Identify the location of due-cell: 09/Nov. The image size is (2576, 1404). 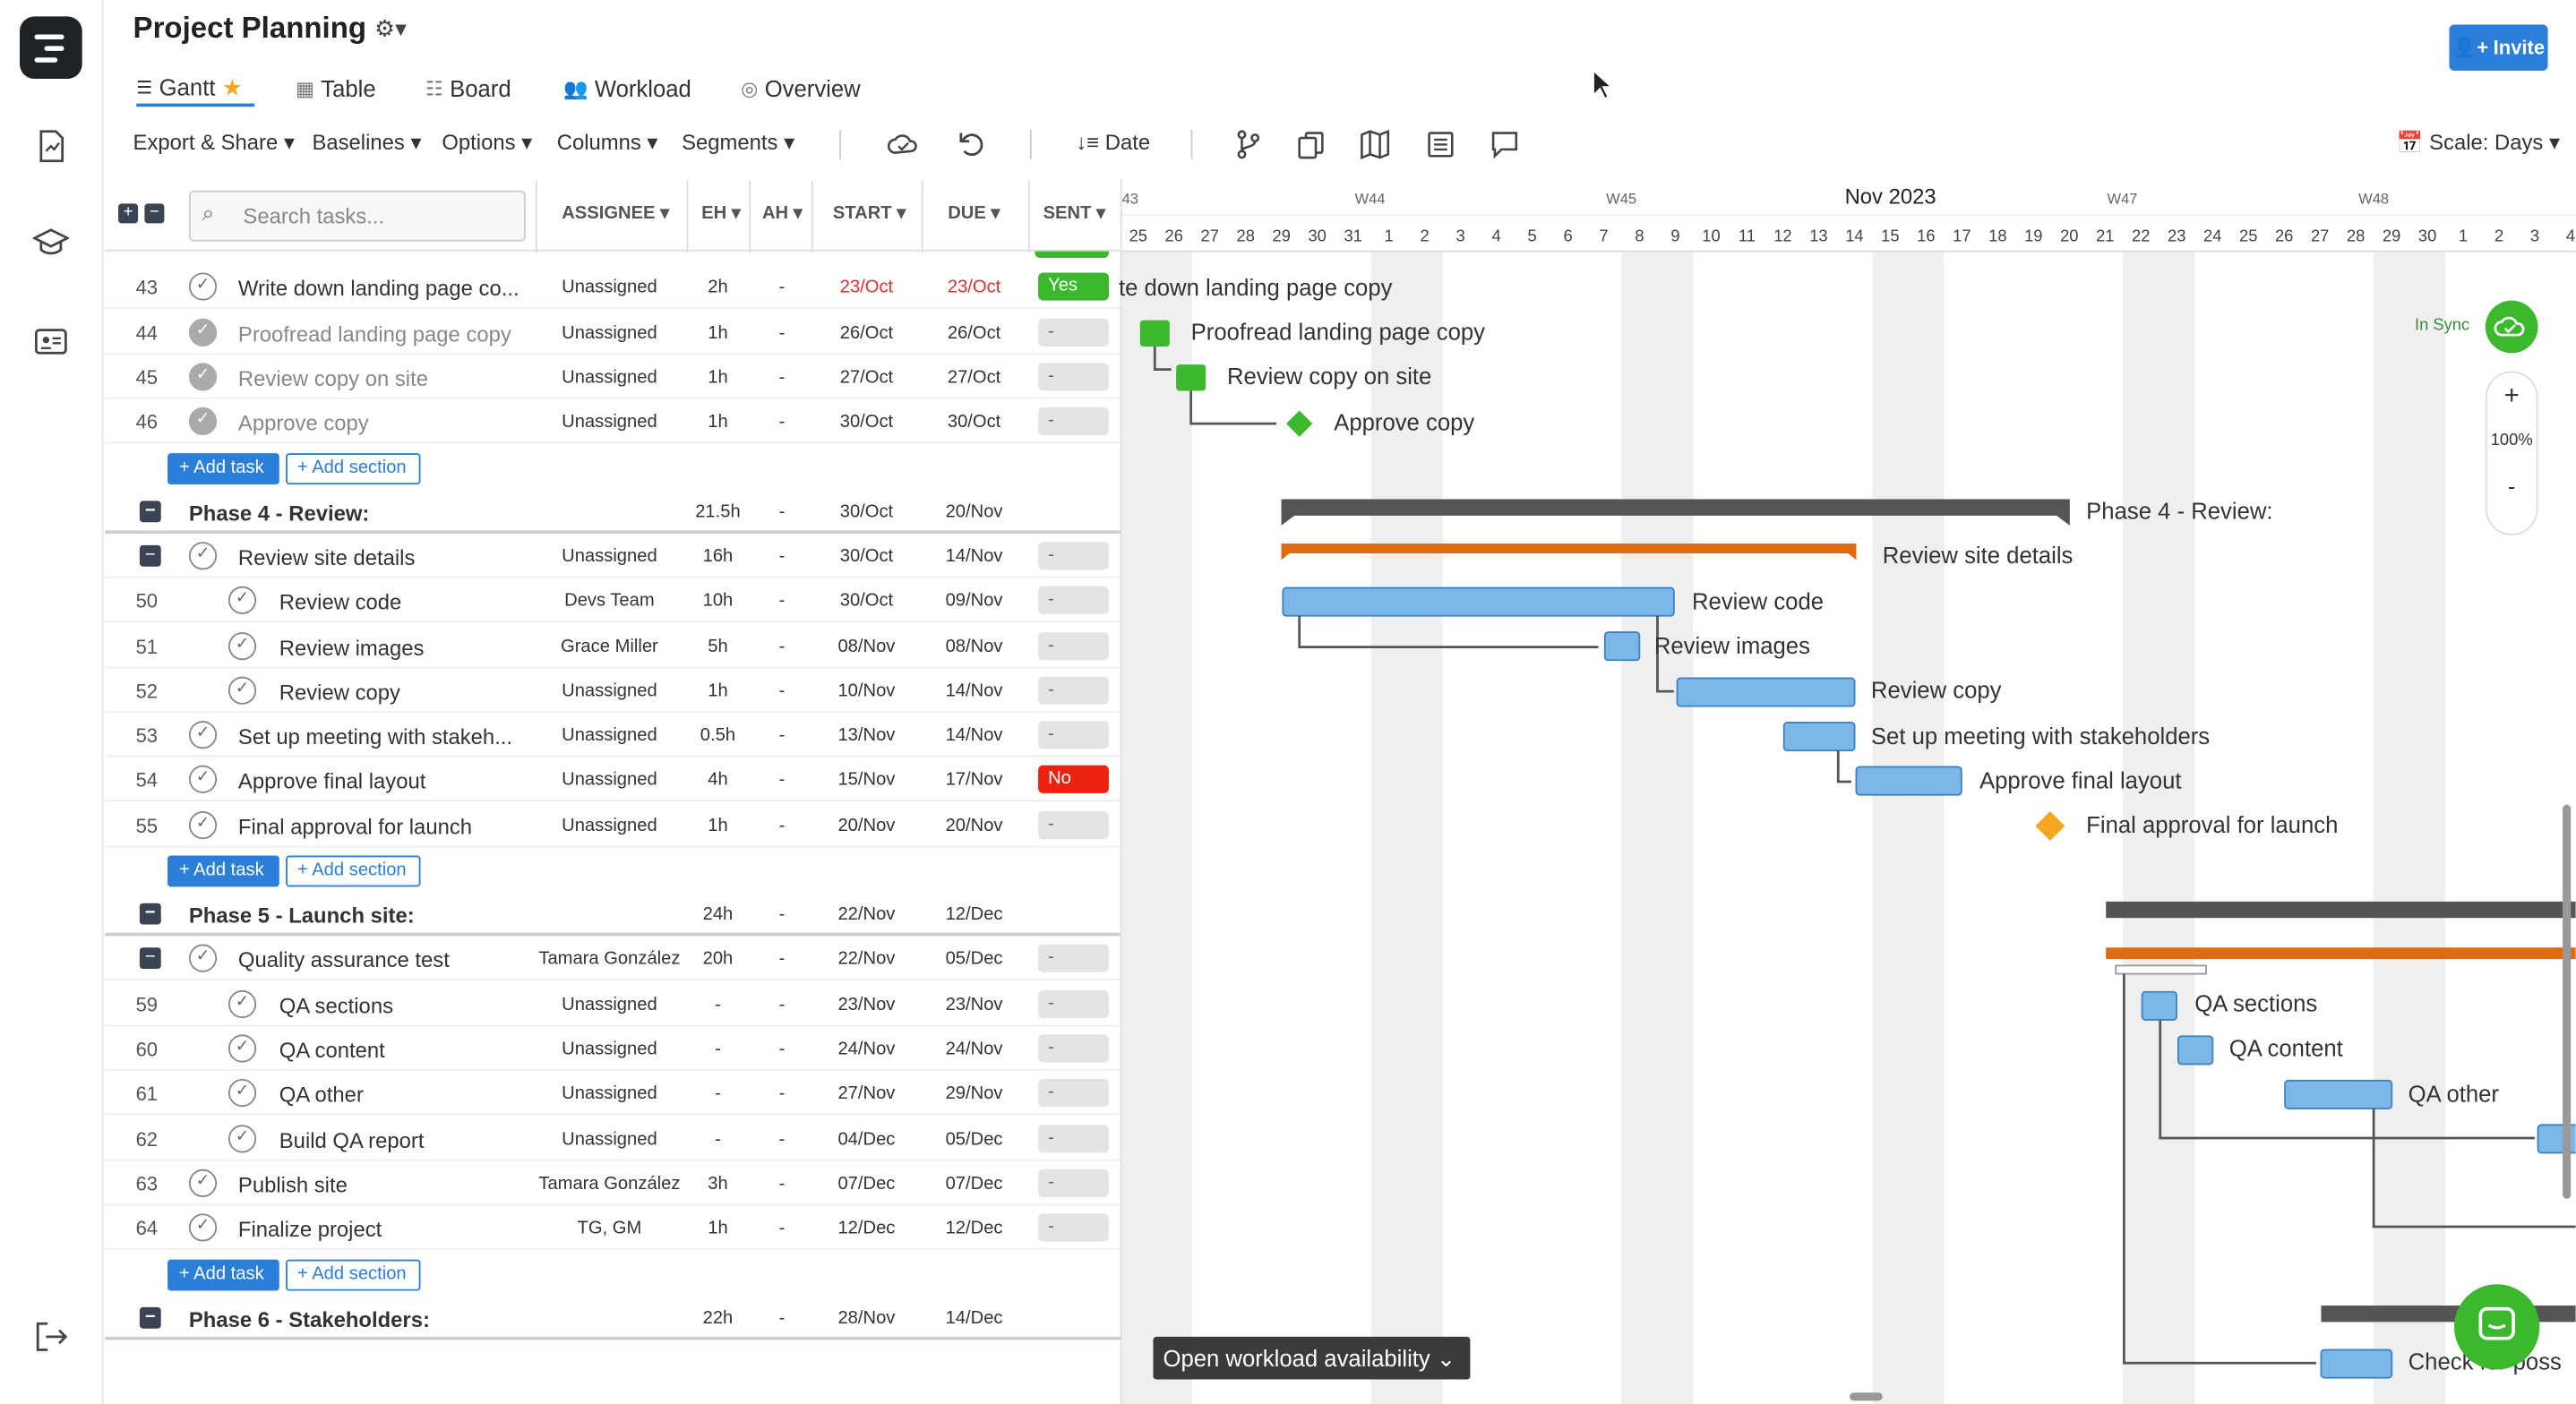
(974, 601).